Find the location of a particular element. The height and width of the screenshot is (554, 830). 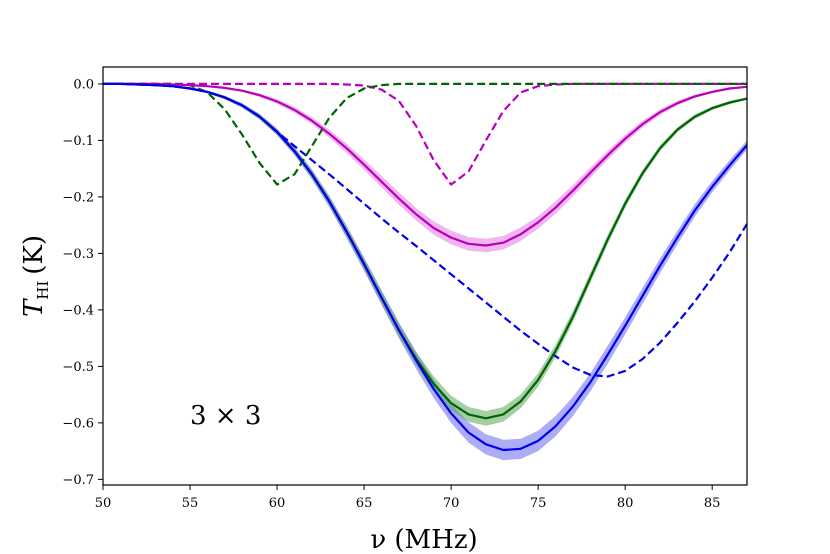

y-axis-label: THI (K) is located at coordinates (35, 276).